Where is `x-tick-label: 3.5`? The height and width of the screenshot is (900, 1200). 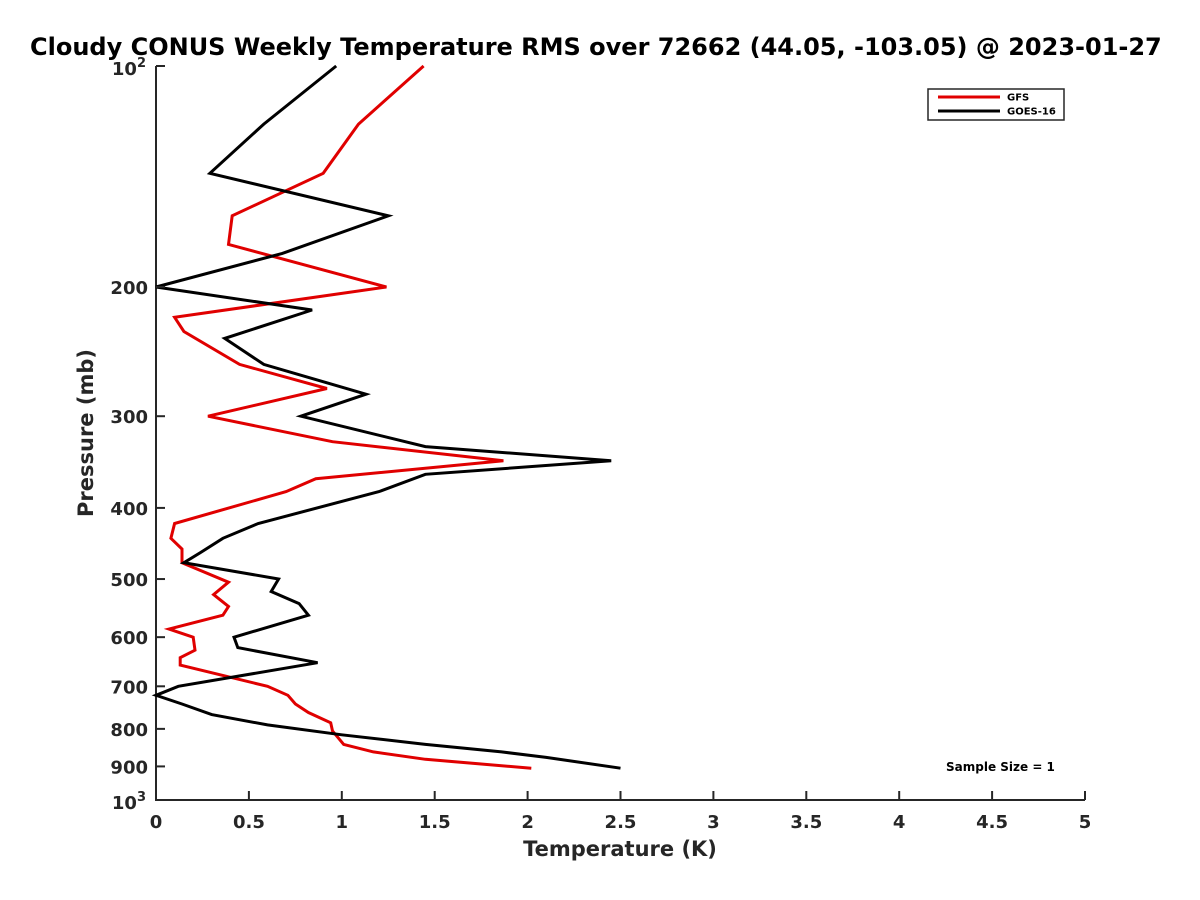
x-tick-label: 3.5 is located at coordinates (806, 822).